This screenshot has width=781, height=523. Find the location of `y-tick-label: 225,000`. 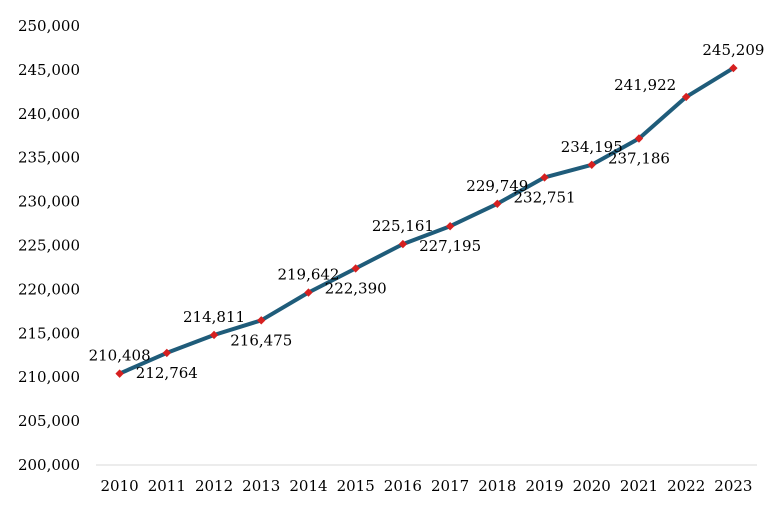

y-tick-label: 225,000 is located at coordinates (49, 246).